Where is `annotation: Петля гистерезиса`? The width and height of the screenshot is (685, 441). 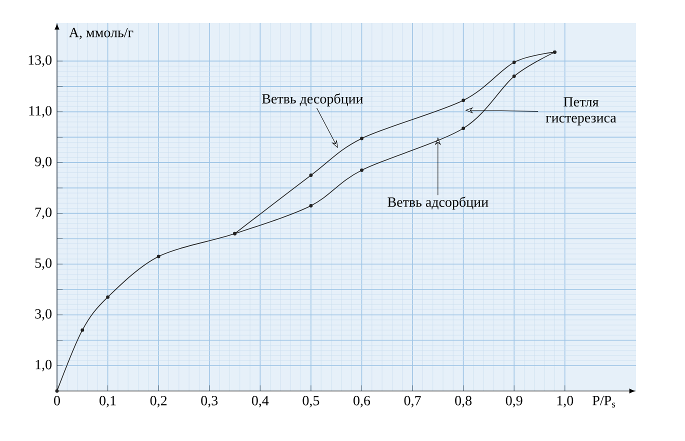 annotation: Петля гистерезиса is located at coordinates (581, 111).